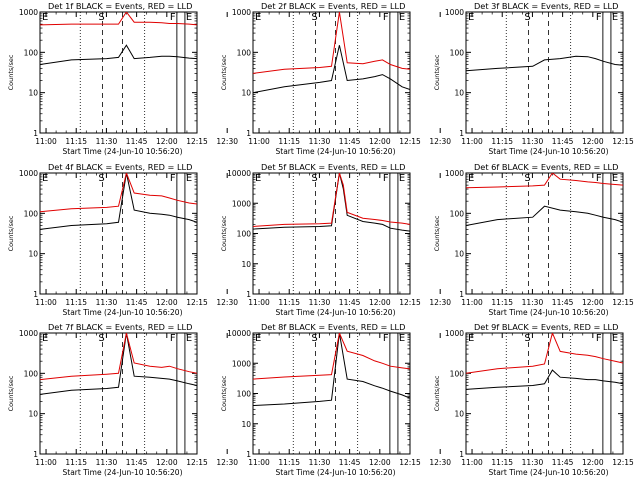  Describe the element at coordinates (120, 6) in the screenshot. I see `panel-title: Det 1f BLACK = Events, RED = LLD` at that location.